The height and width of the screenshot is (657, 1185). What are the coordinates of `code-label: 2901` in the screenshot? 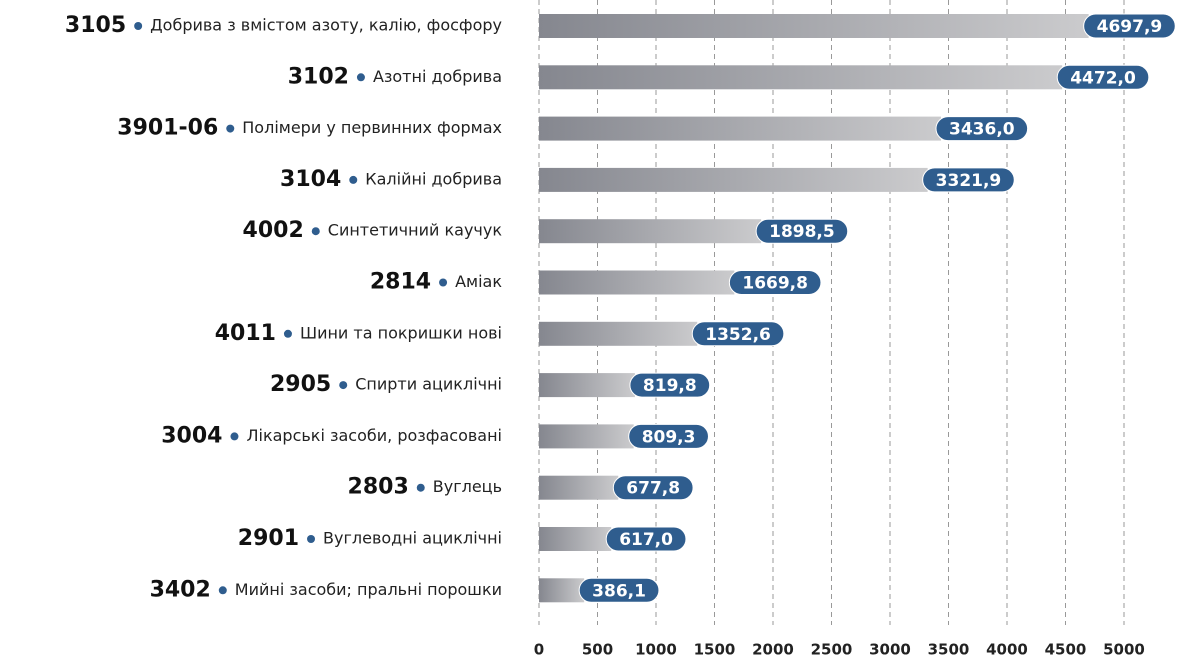 It's located at (268, 538).